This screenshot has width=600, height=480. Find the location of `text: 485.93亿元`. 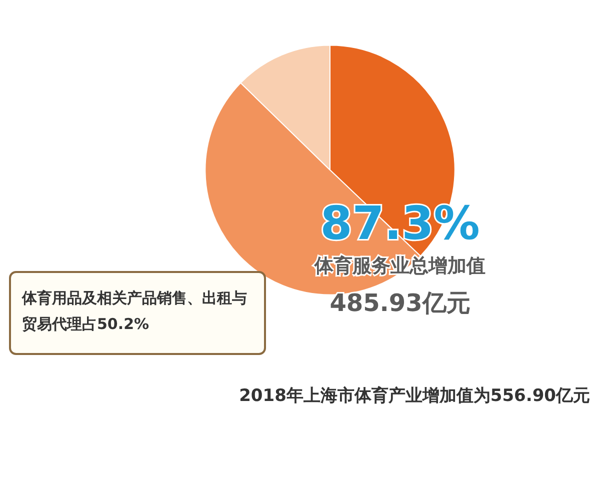

text: 485.93亿元 is located at coordinates (400, 303).